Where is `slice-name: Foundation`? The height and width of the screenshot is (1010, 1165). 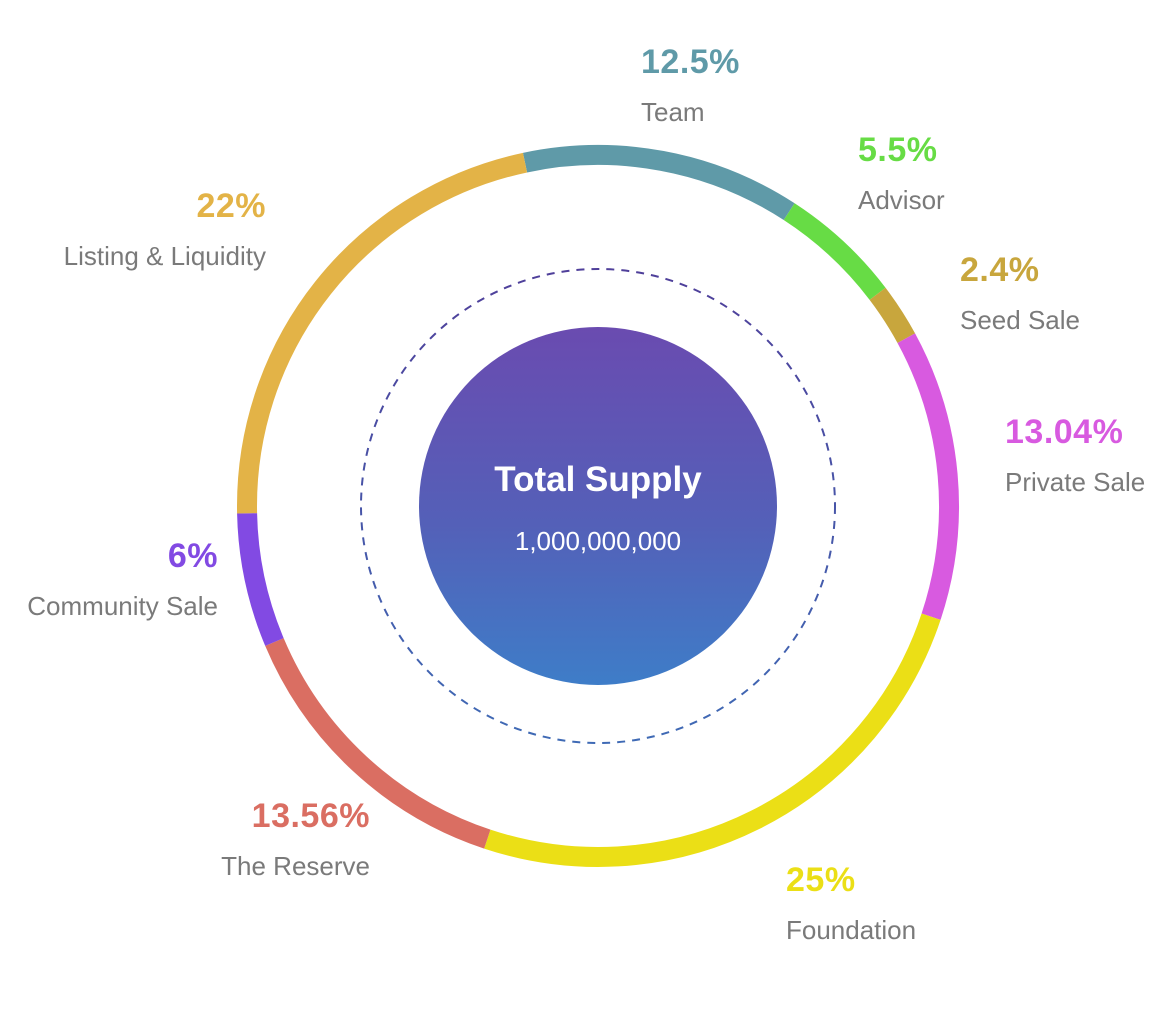
slice-name: Foundation is located at coordinates (851, 930).